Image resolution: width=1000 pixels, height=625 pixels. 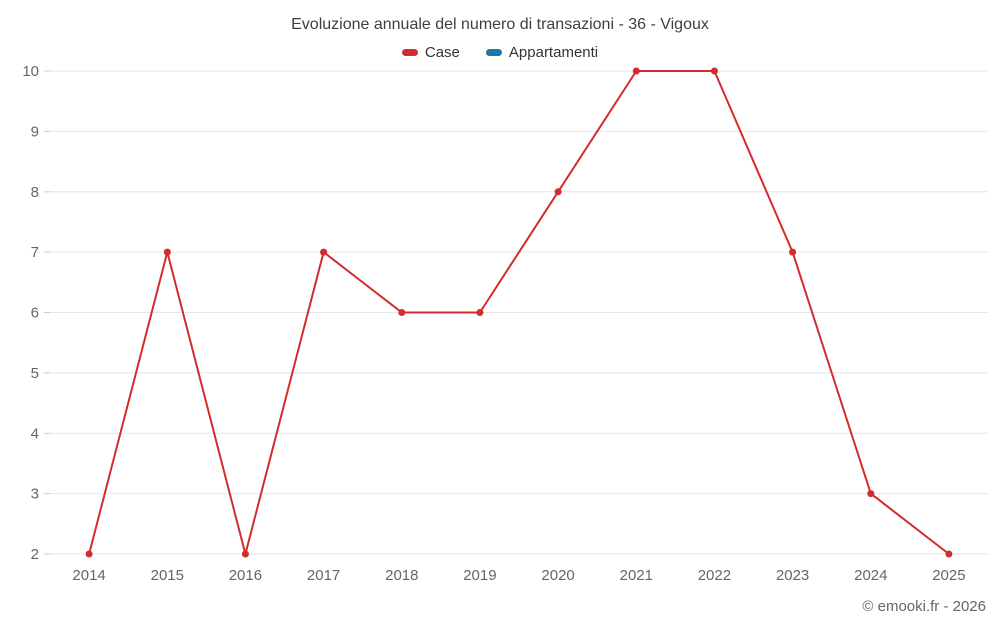 What do you see at coordinates (35, 131) in the screenshot?
I see `svg-text: 9` at bounding box center [35, 131].